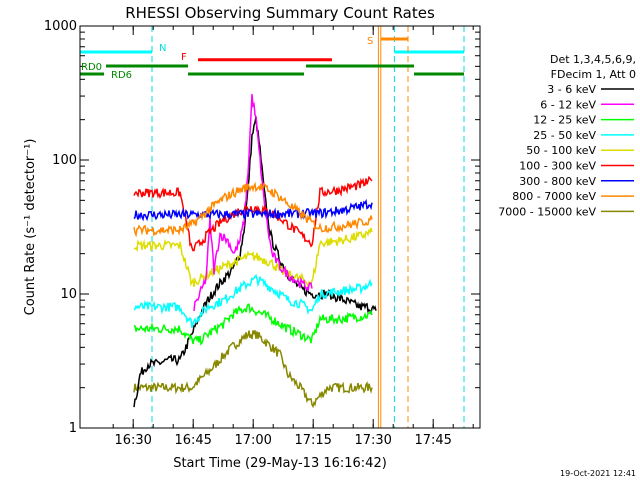 This screenshot has height=480, width=640. What do you see at coordinates (252, 440) in the screenshot?
I see `x-tick-label: 17:00` at bounding box center [252, 440].